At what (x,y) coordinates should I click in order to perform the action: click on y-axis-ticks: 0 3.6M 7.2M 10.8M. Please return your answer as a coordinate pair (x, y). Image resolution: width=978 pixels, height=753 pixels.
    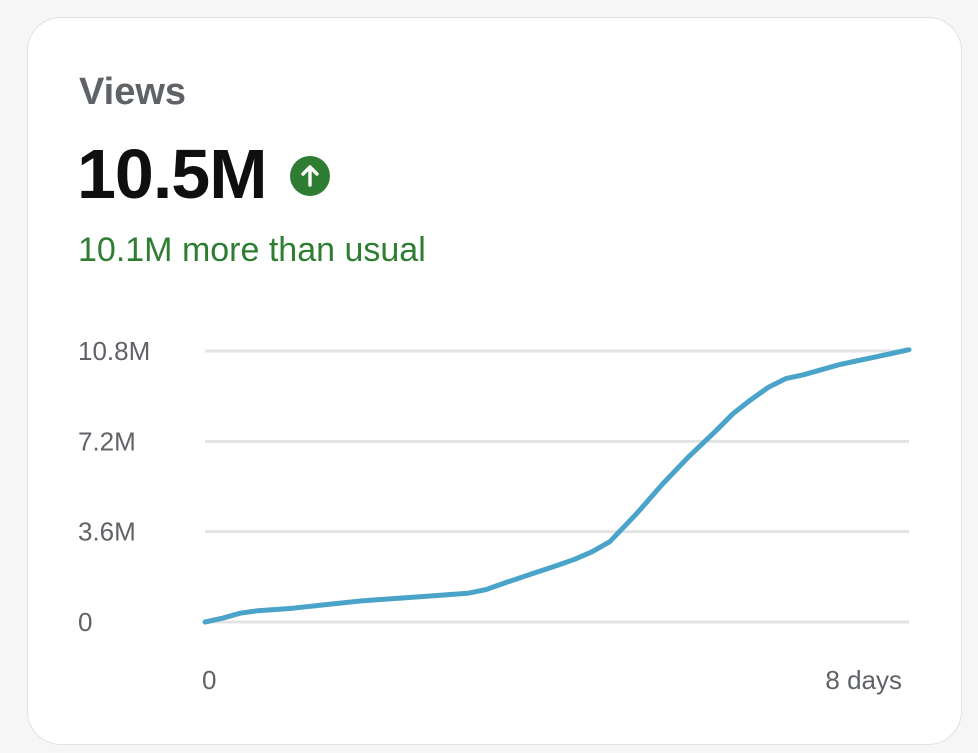
    Looking at the image, I should click on (114, 486).